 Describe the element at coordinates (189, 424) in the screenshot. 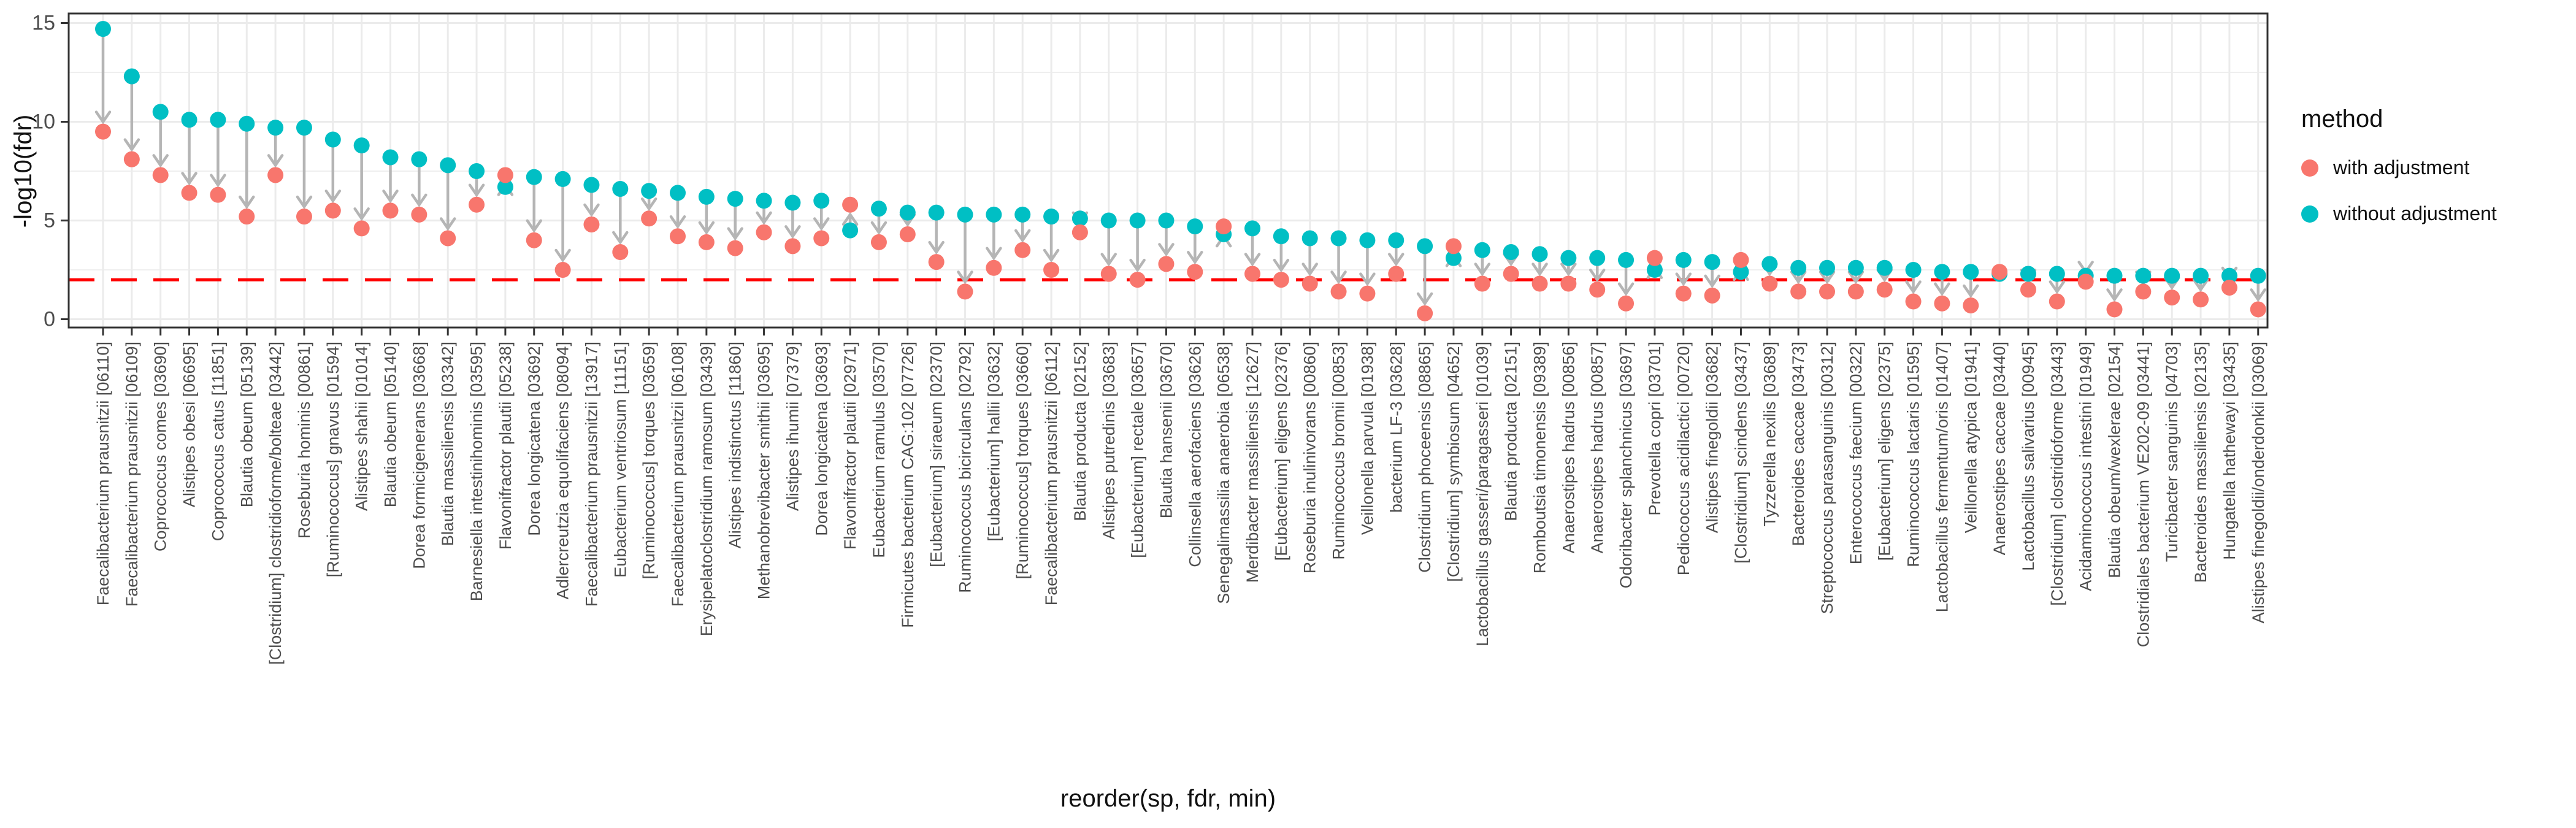

I see `x-category-label: Alistipes obesi [06695]` at that location.